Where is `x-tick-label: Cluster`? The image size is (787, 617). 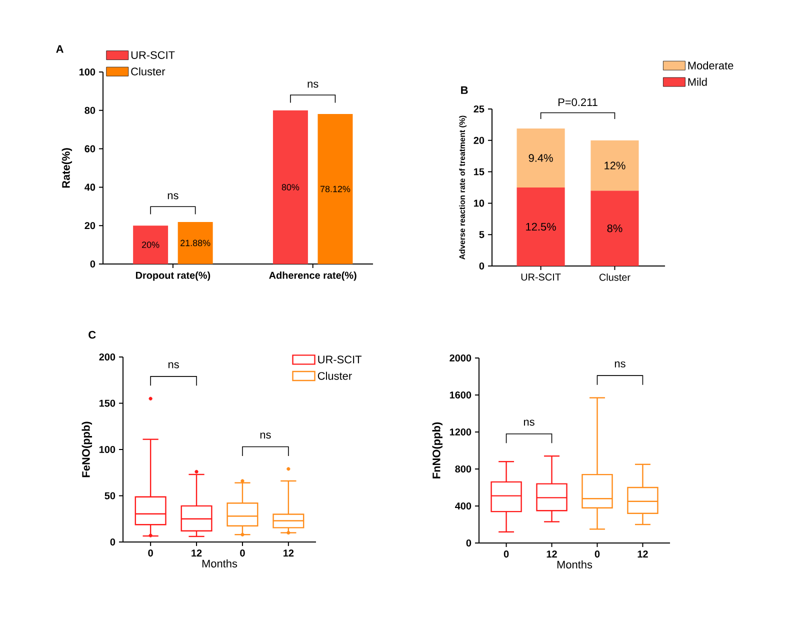
x-tick-label: Cluster is located at coordinates (614, 277).